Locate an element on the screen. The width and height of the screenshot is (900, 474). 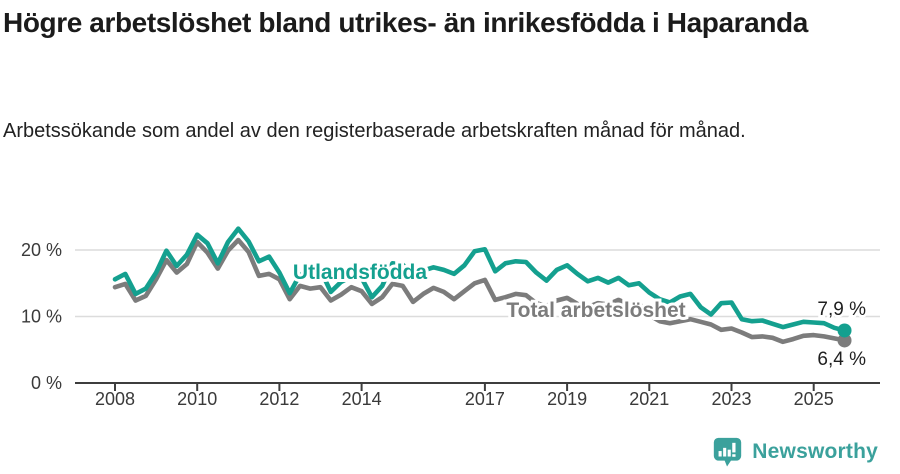
x-axis-tick-label: 2021 is located at coordinates (649, 399).